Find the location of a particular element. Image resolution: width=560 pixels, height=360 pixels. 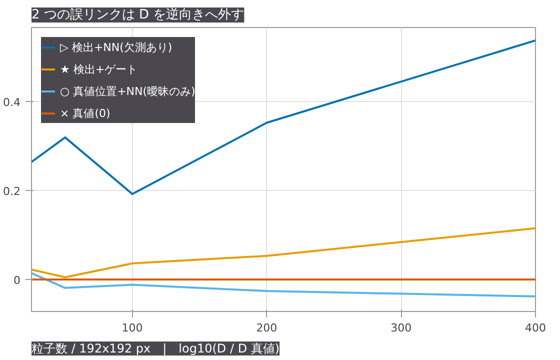

legend-label: ○ 真値位置+NN(曖昧のみ) is located at coordinates (128, 91).